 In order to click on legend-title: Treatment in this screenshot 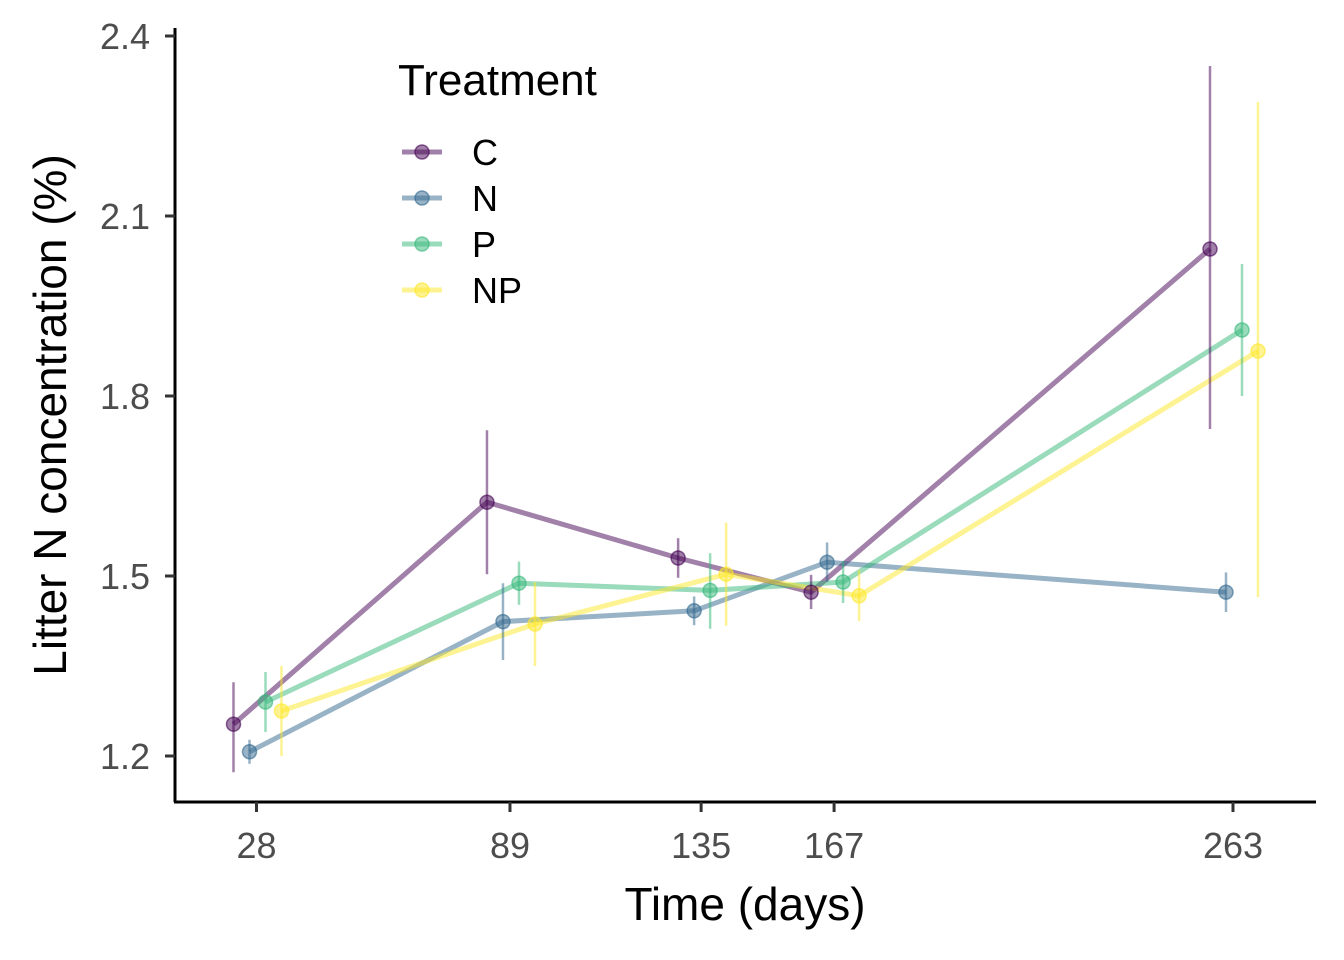, I will do `click(497, 80)`.